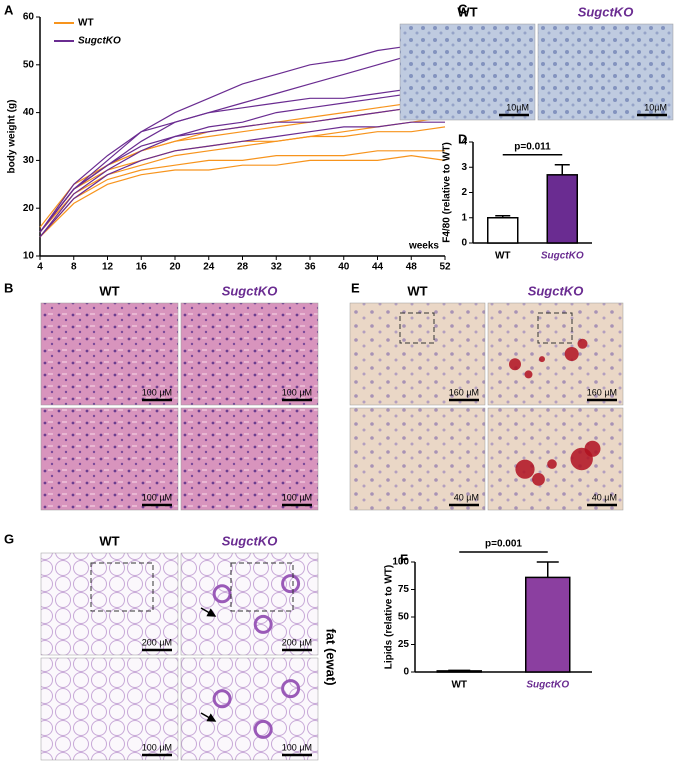  I want to click on y-tick-label: 0, so click(464, 243).